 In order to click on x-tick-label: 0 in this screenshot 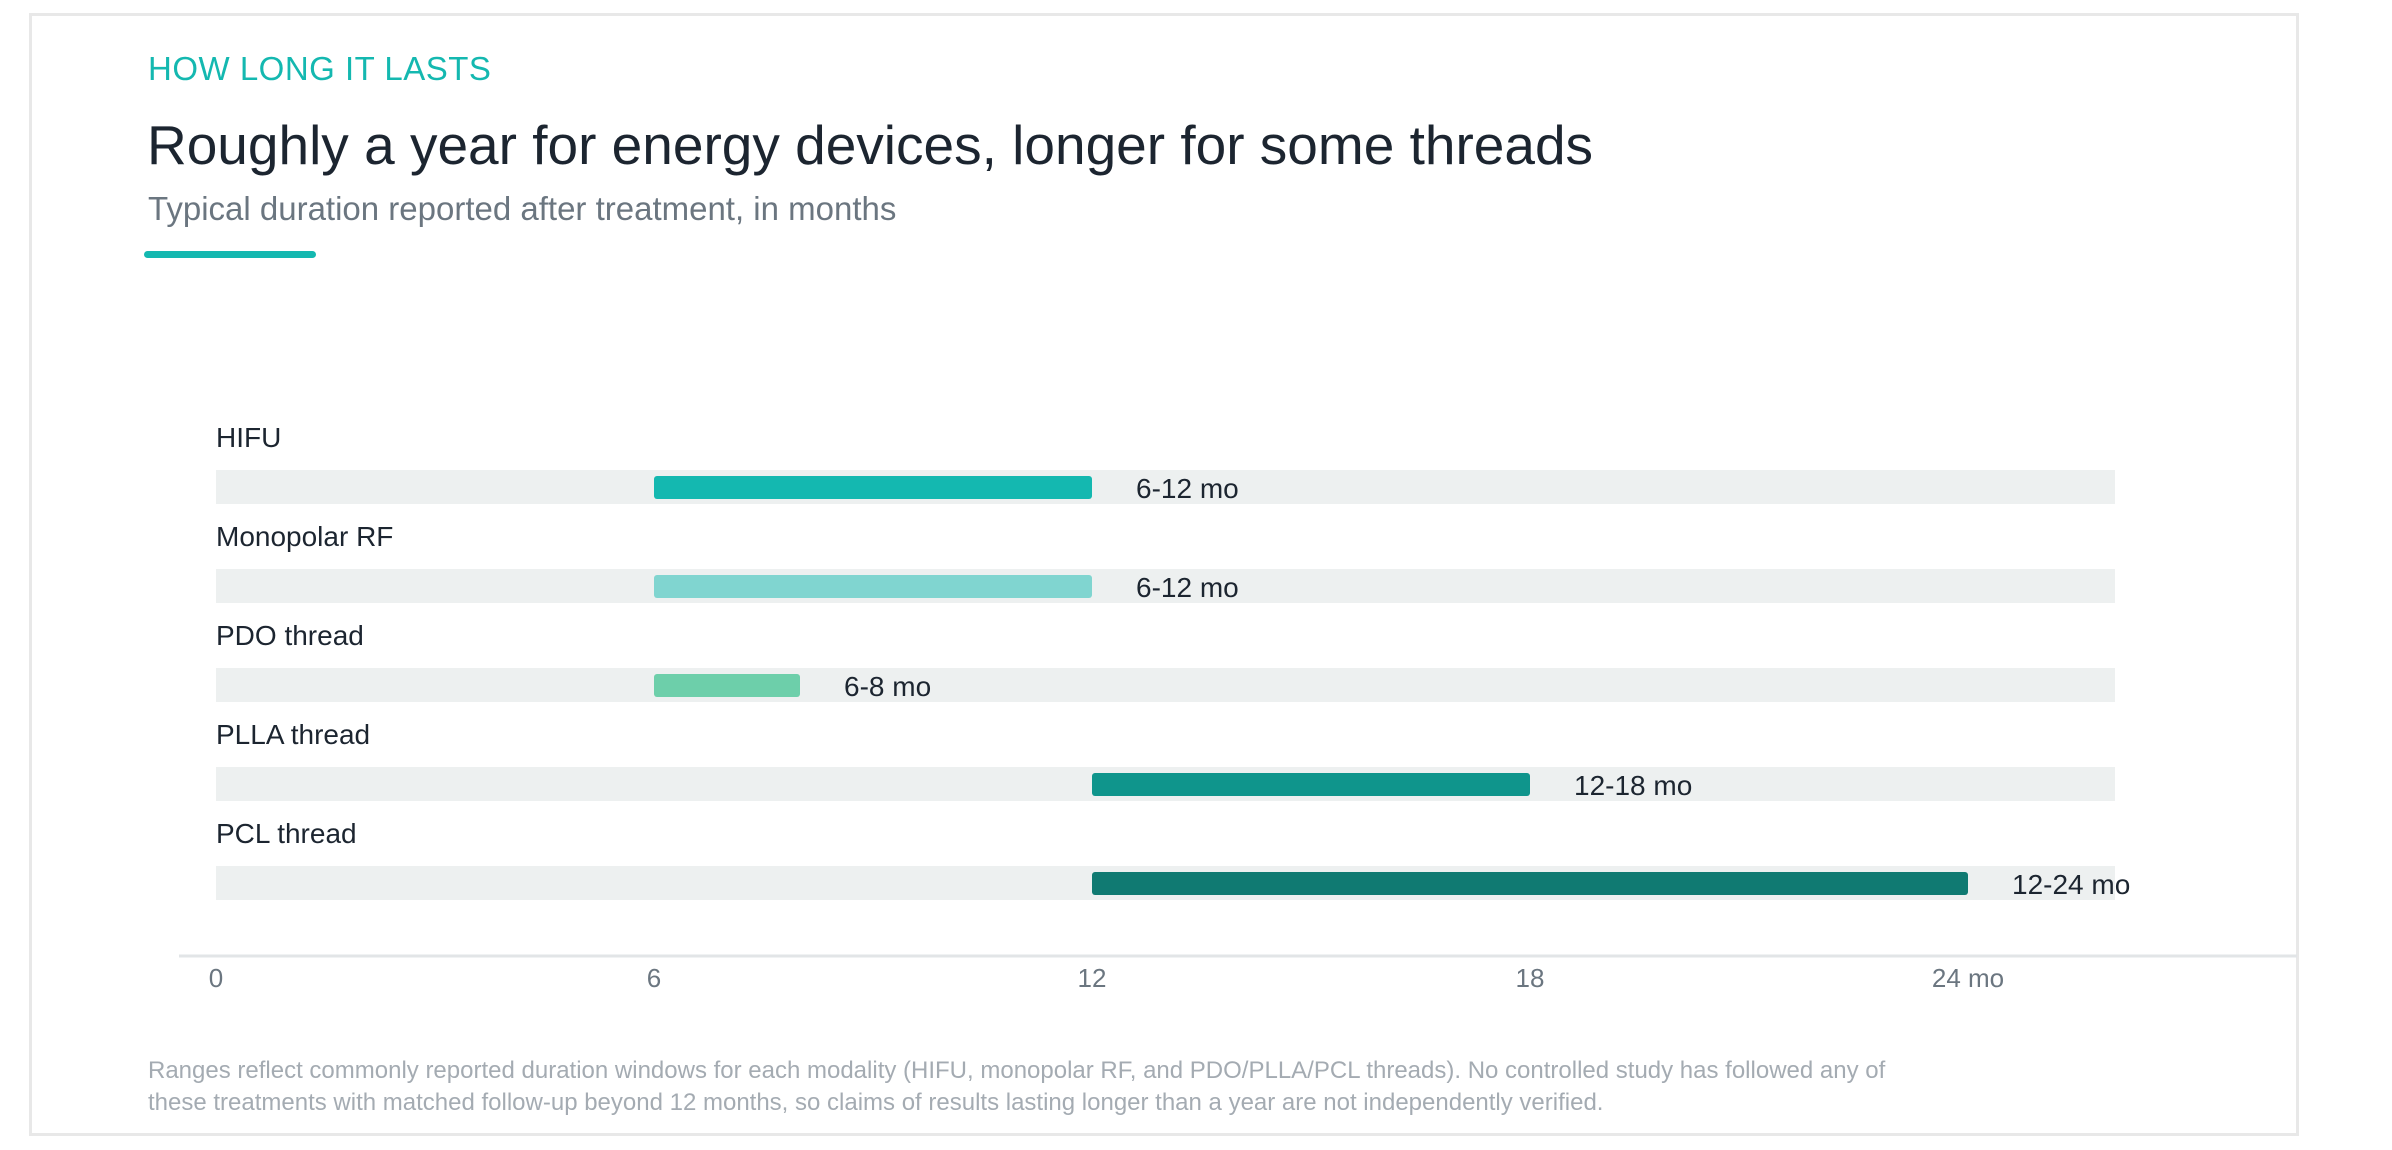, I will do `click(216, 978)`.